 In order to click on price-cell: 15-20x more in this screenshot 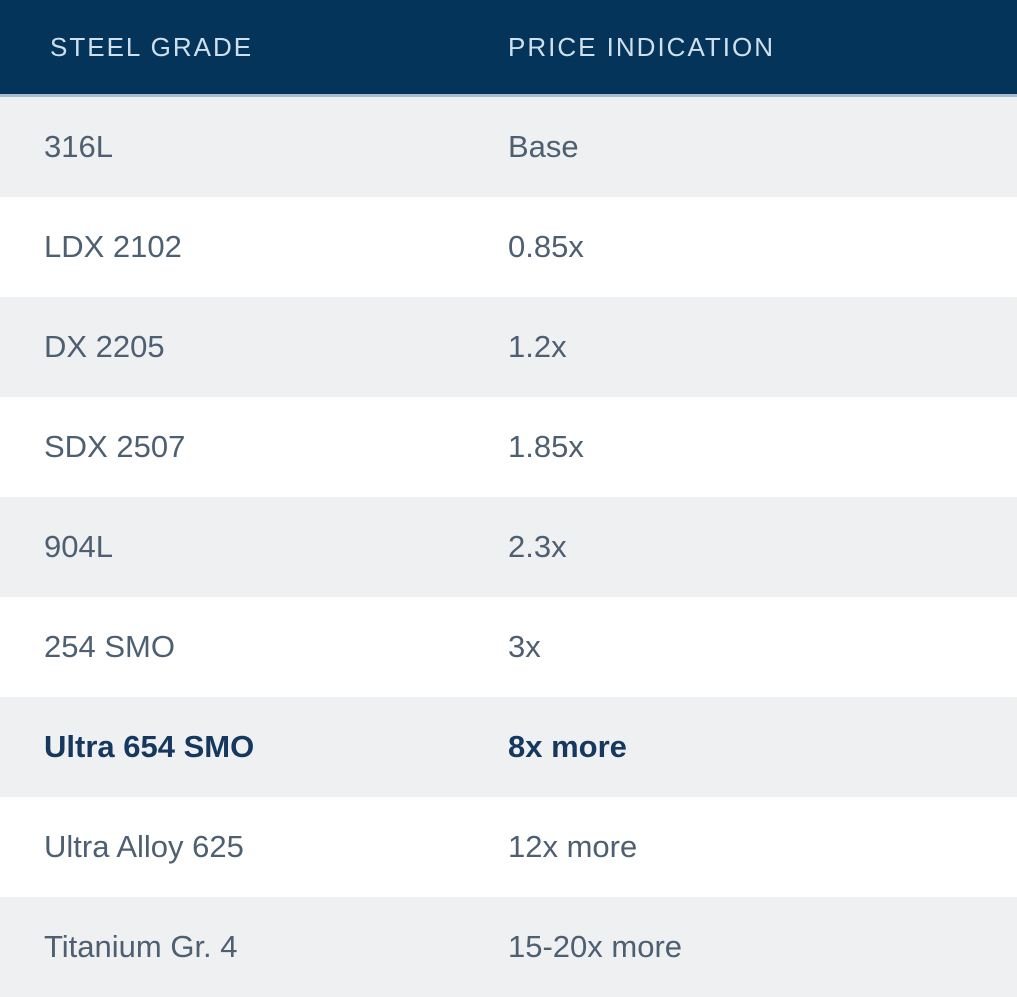, I will do `click(595, 946)`.